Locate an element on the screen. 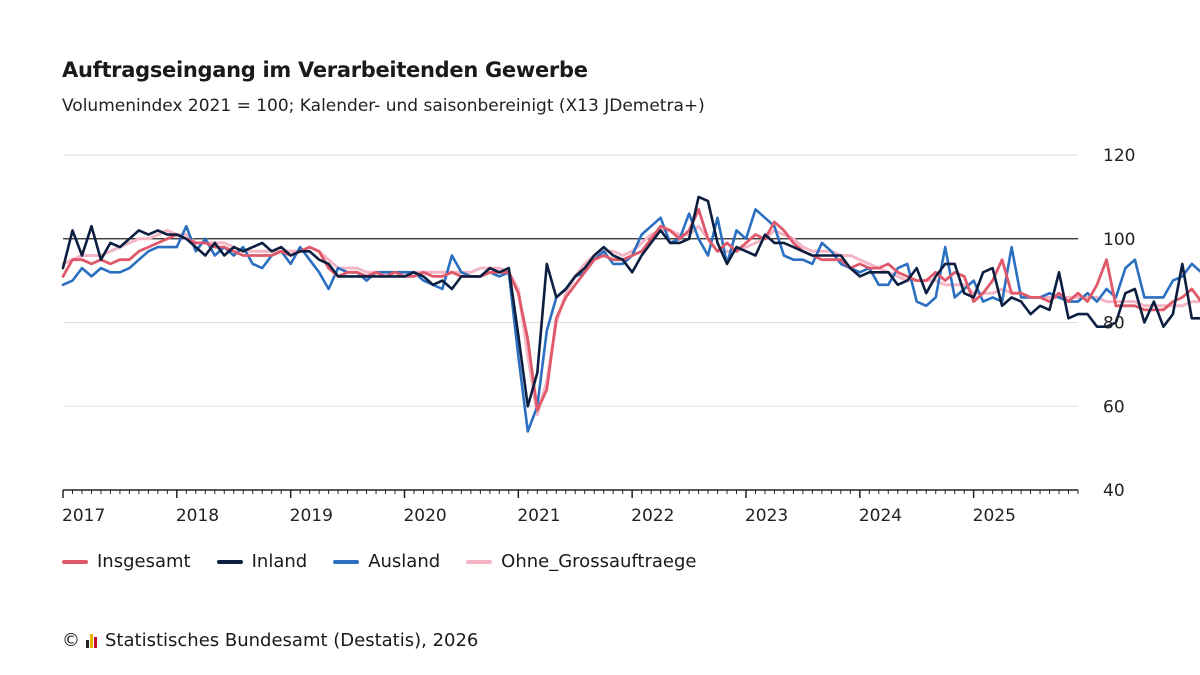 Image resolution: width=1200 pixels, height=675 pixels. destatis-logo-icon is located at coordinates (91, 640).